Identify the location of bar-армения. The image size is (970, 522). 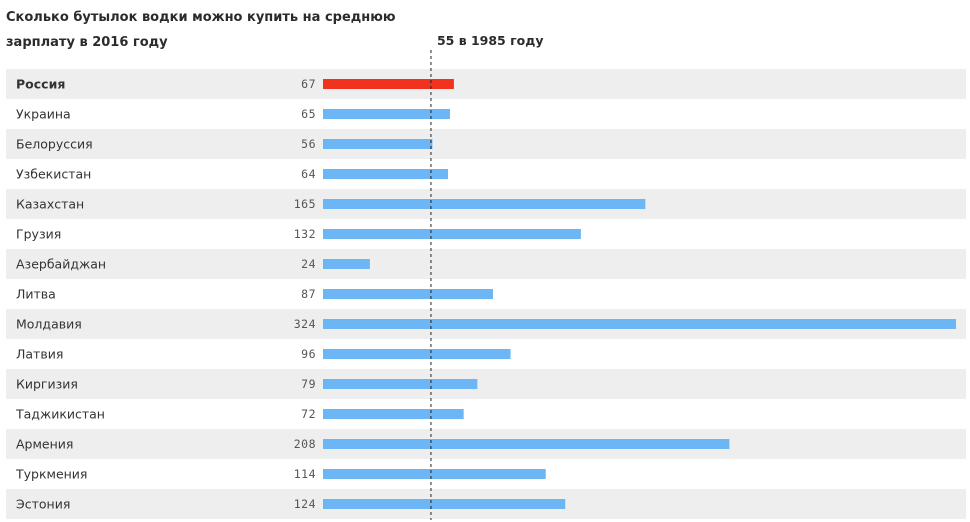
(526, 444).